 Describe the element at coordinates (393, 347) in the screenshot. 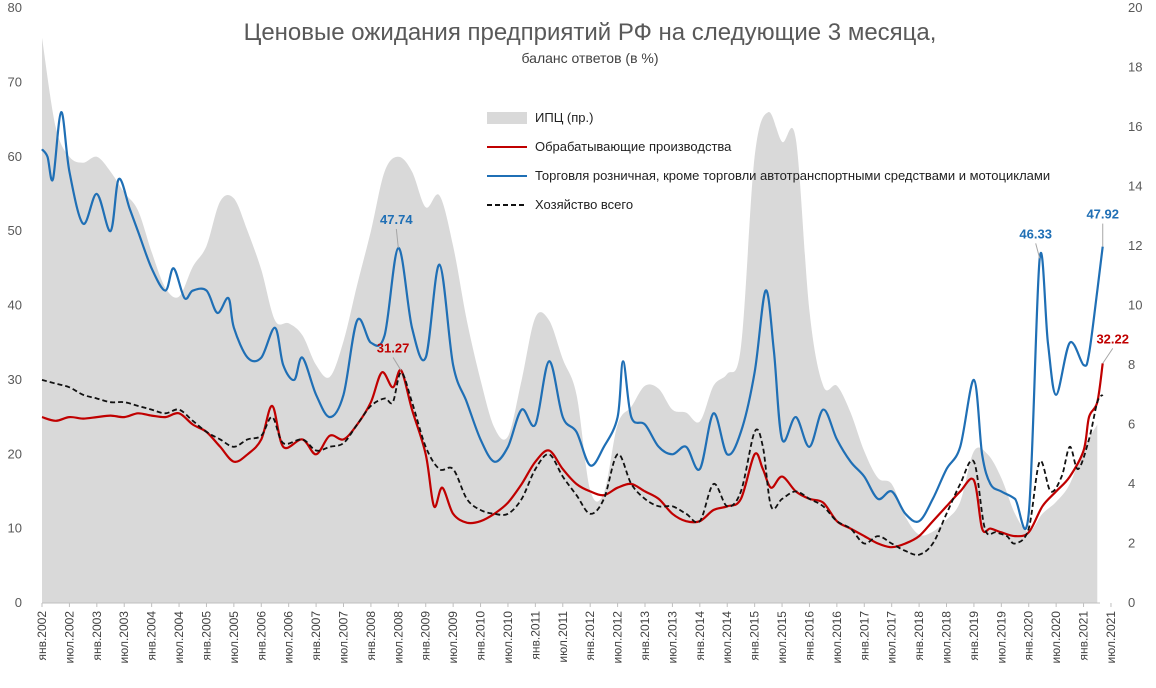

I see `annotation-label: 31.27` at that location.